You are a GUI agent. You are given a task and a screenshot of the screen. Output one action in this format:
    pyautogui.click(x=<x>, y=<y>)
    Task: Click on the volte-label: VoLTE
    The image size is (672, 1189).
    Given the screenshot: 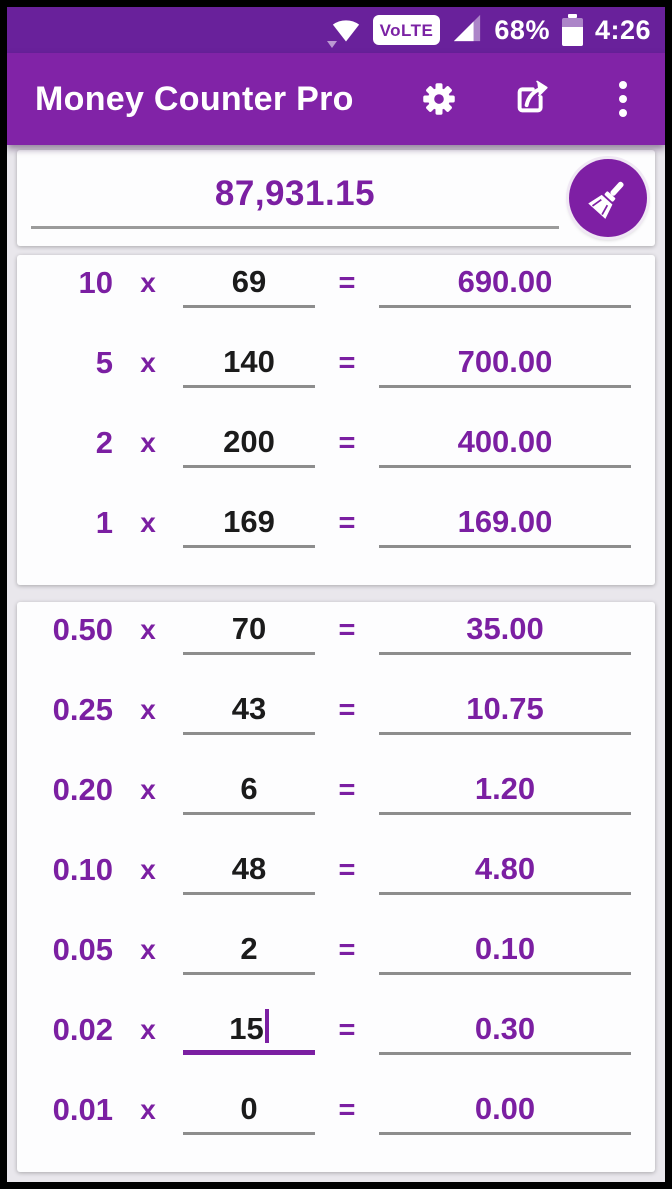 What is the action you would take?
    pyautogui.click(x=406, y=30)
    